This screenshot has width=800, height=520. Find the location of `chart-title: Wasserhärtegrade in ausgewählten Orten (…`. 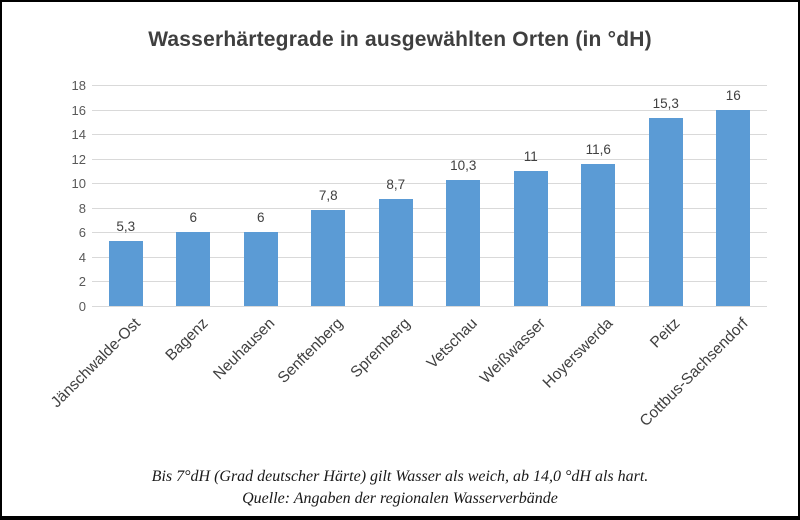

chart-title: Wasserhärtegrade in ausgewählten Orten (… is located at coordinates (400, 39).